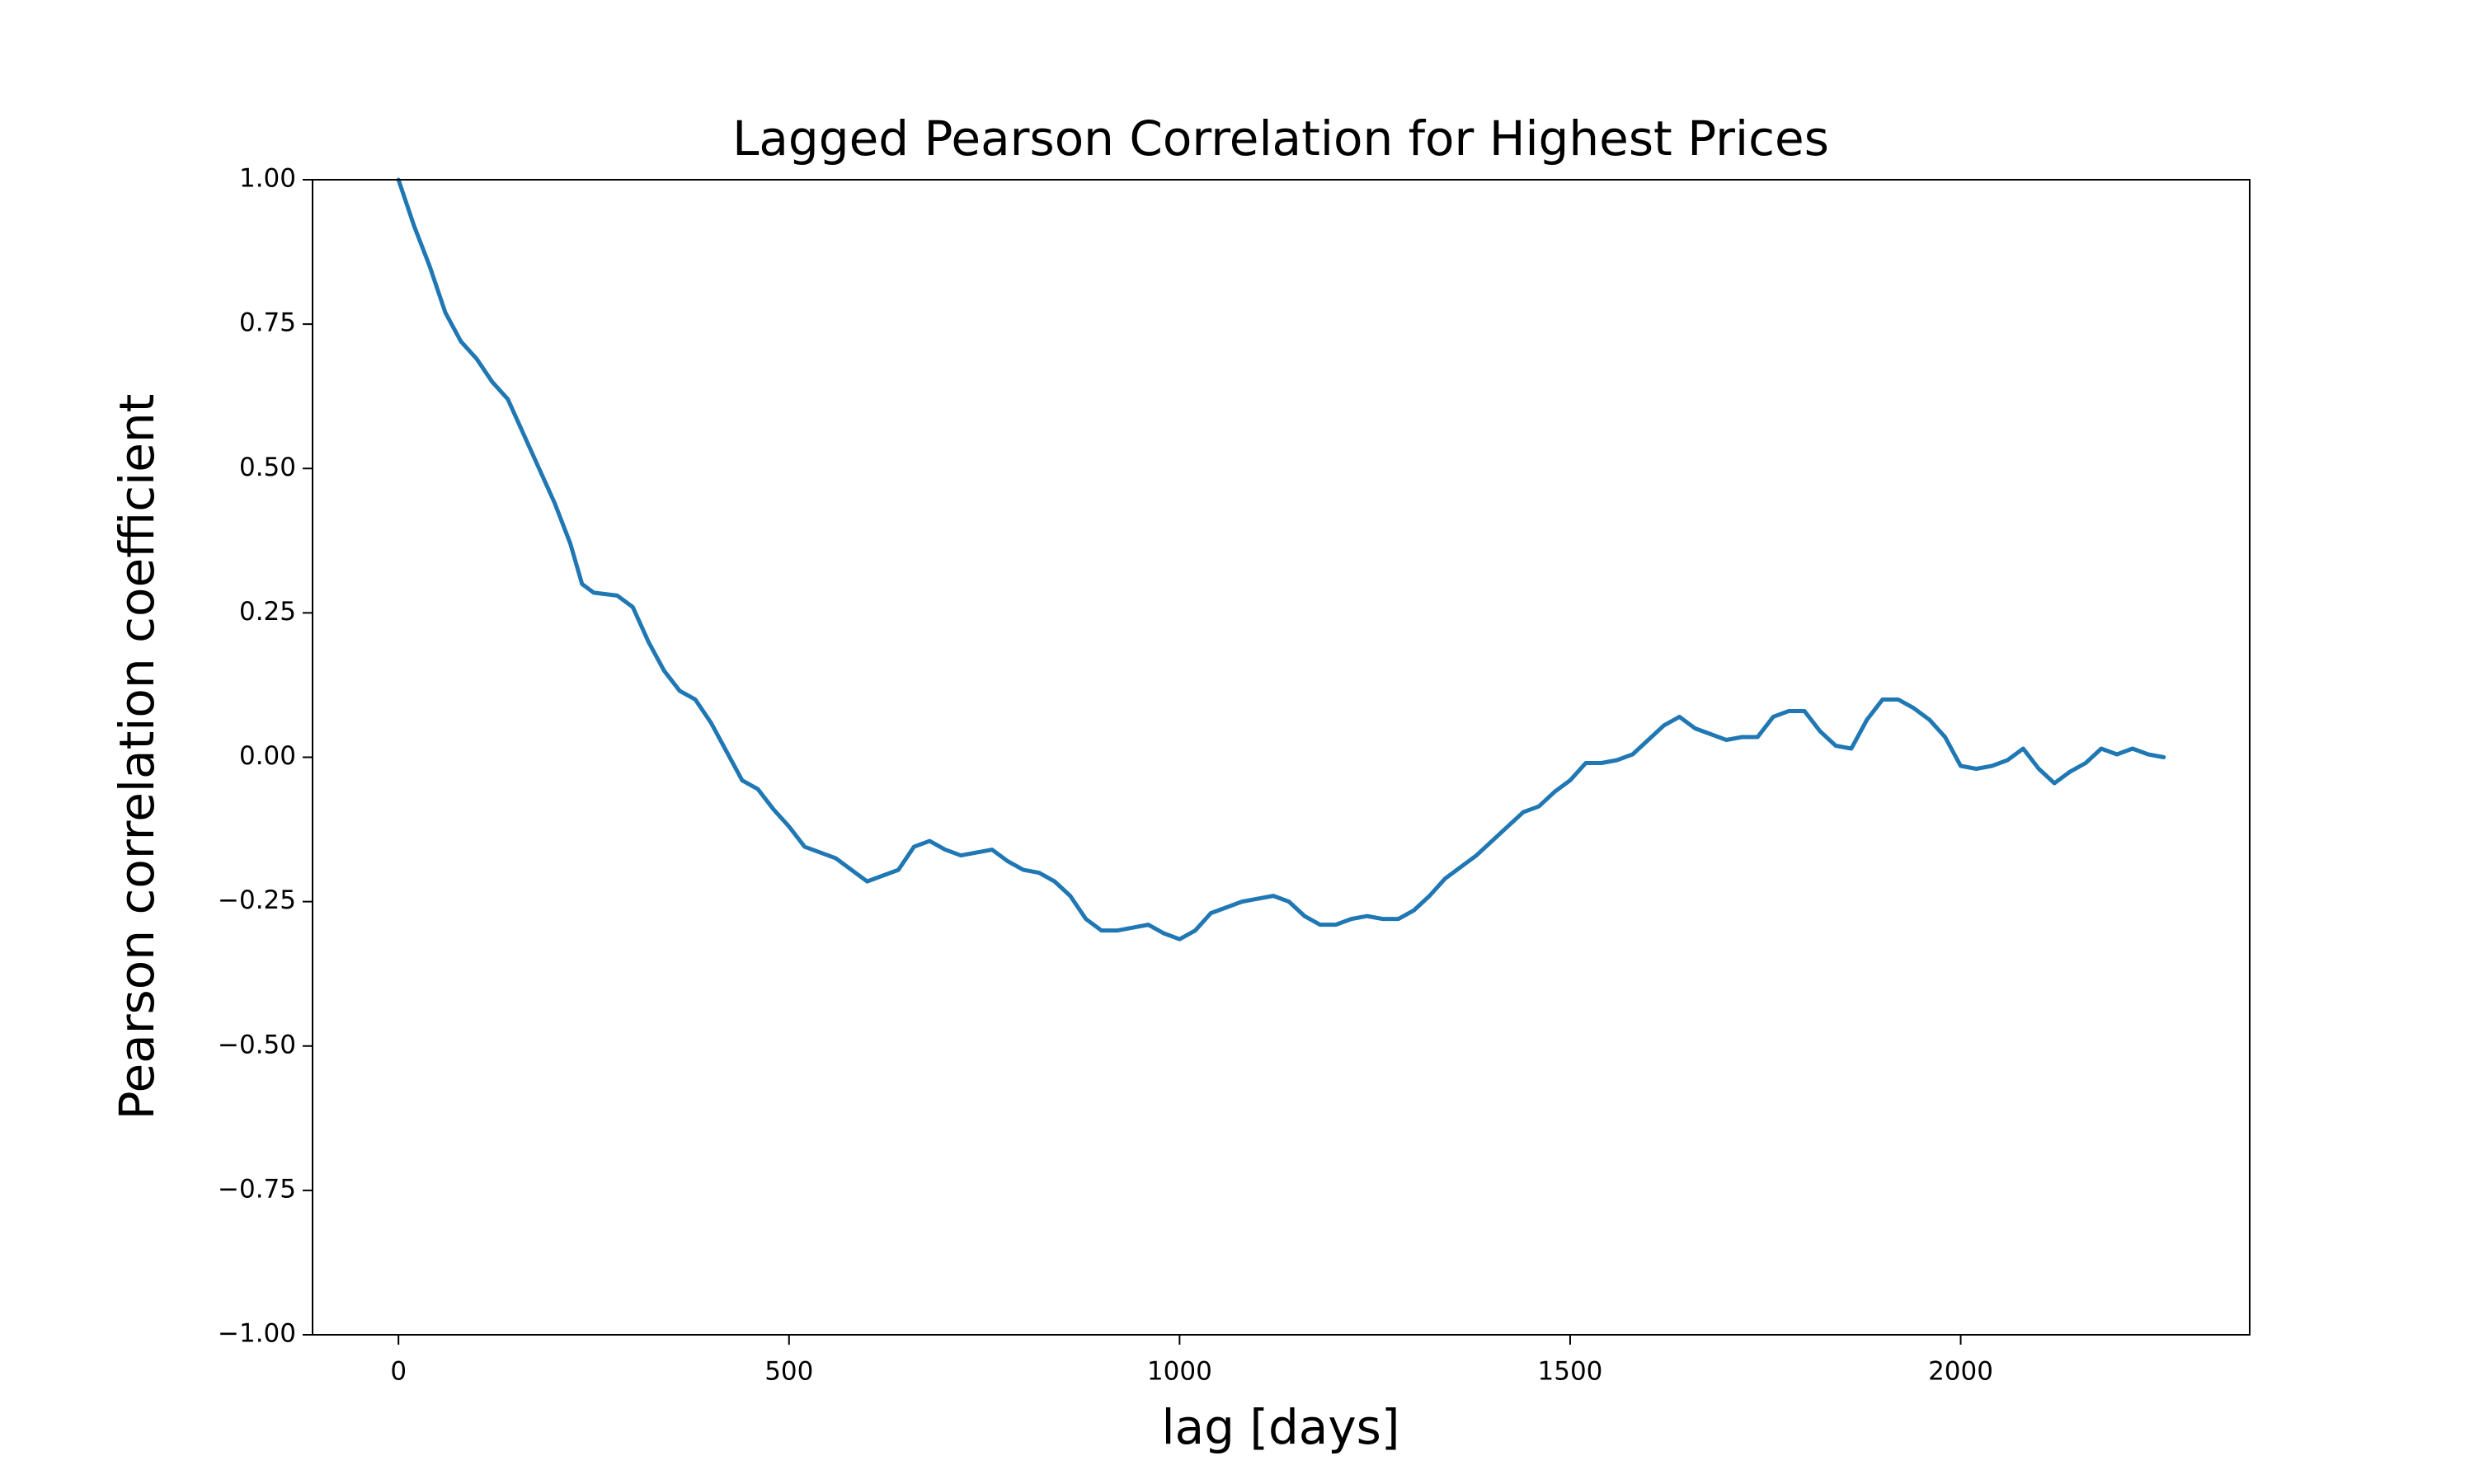  Describe the element at coordinates (267, 756) in the screenshot. I see `y-tick-label: 0.00` at that location.